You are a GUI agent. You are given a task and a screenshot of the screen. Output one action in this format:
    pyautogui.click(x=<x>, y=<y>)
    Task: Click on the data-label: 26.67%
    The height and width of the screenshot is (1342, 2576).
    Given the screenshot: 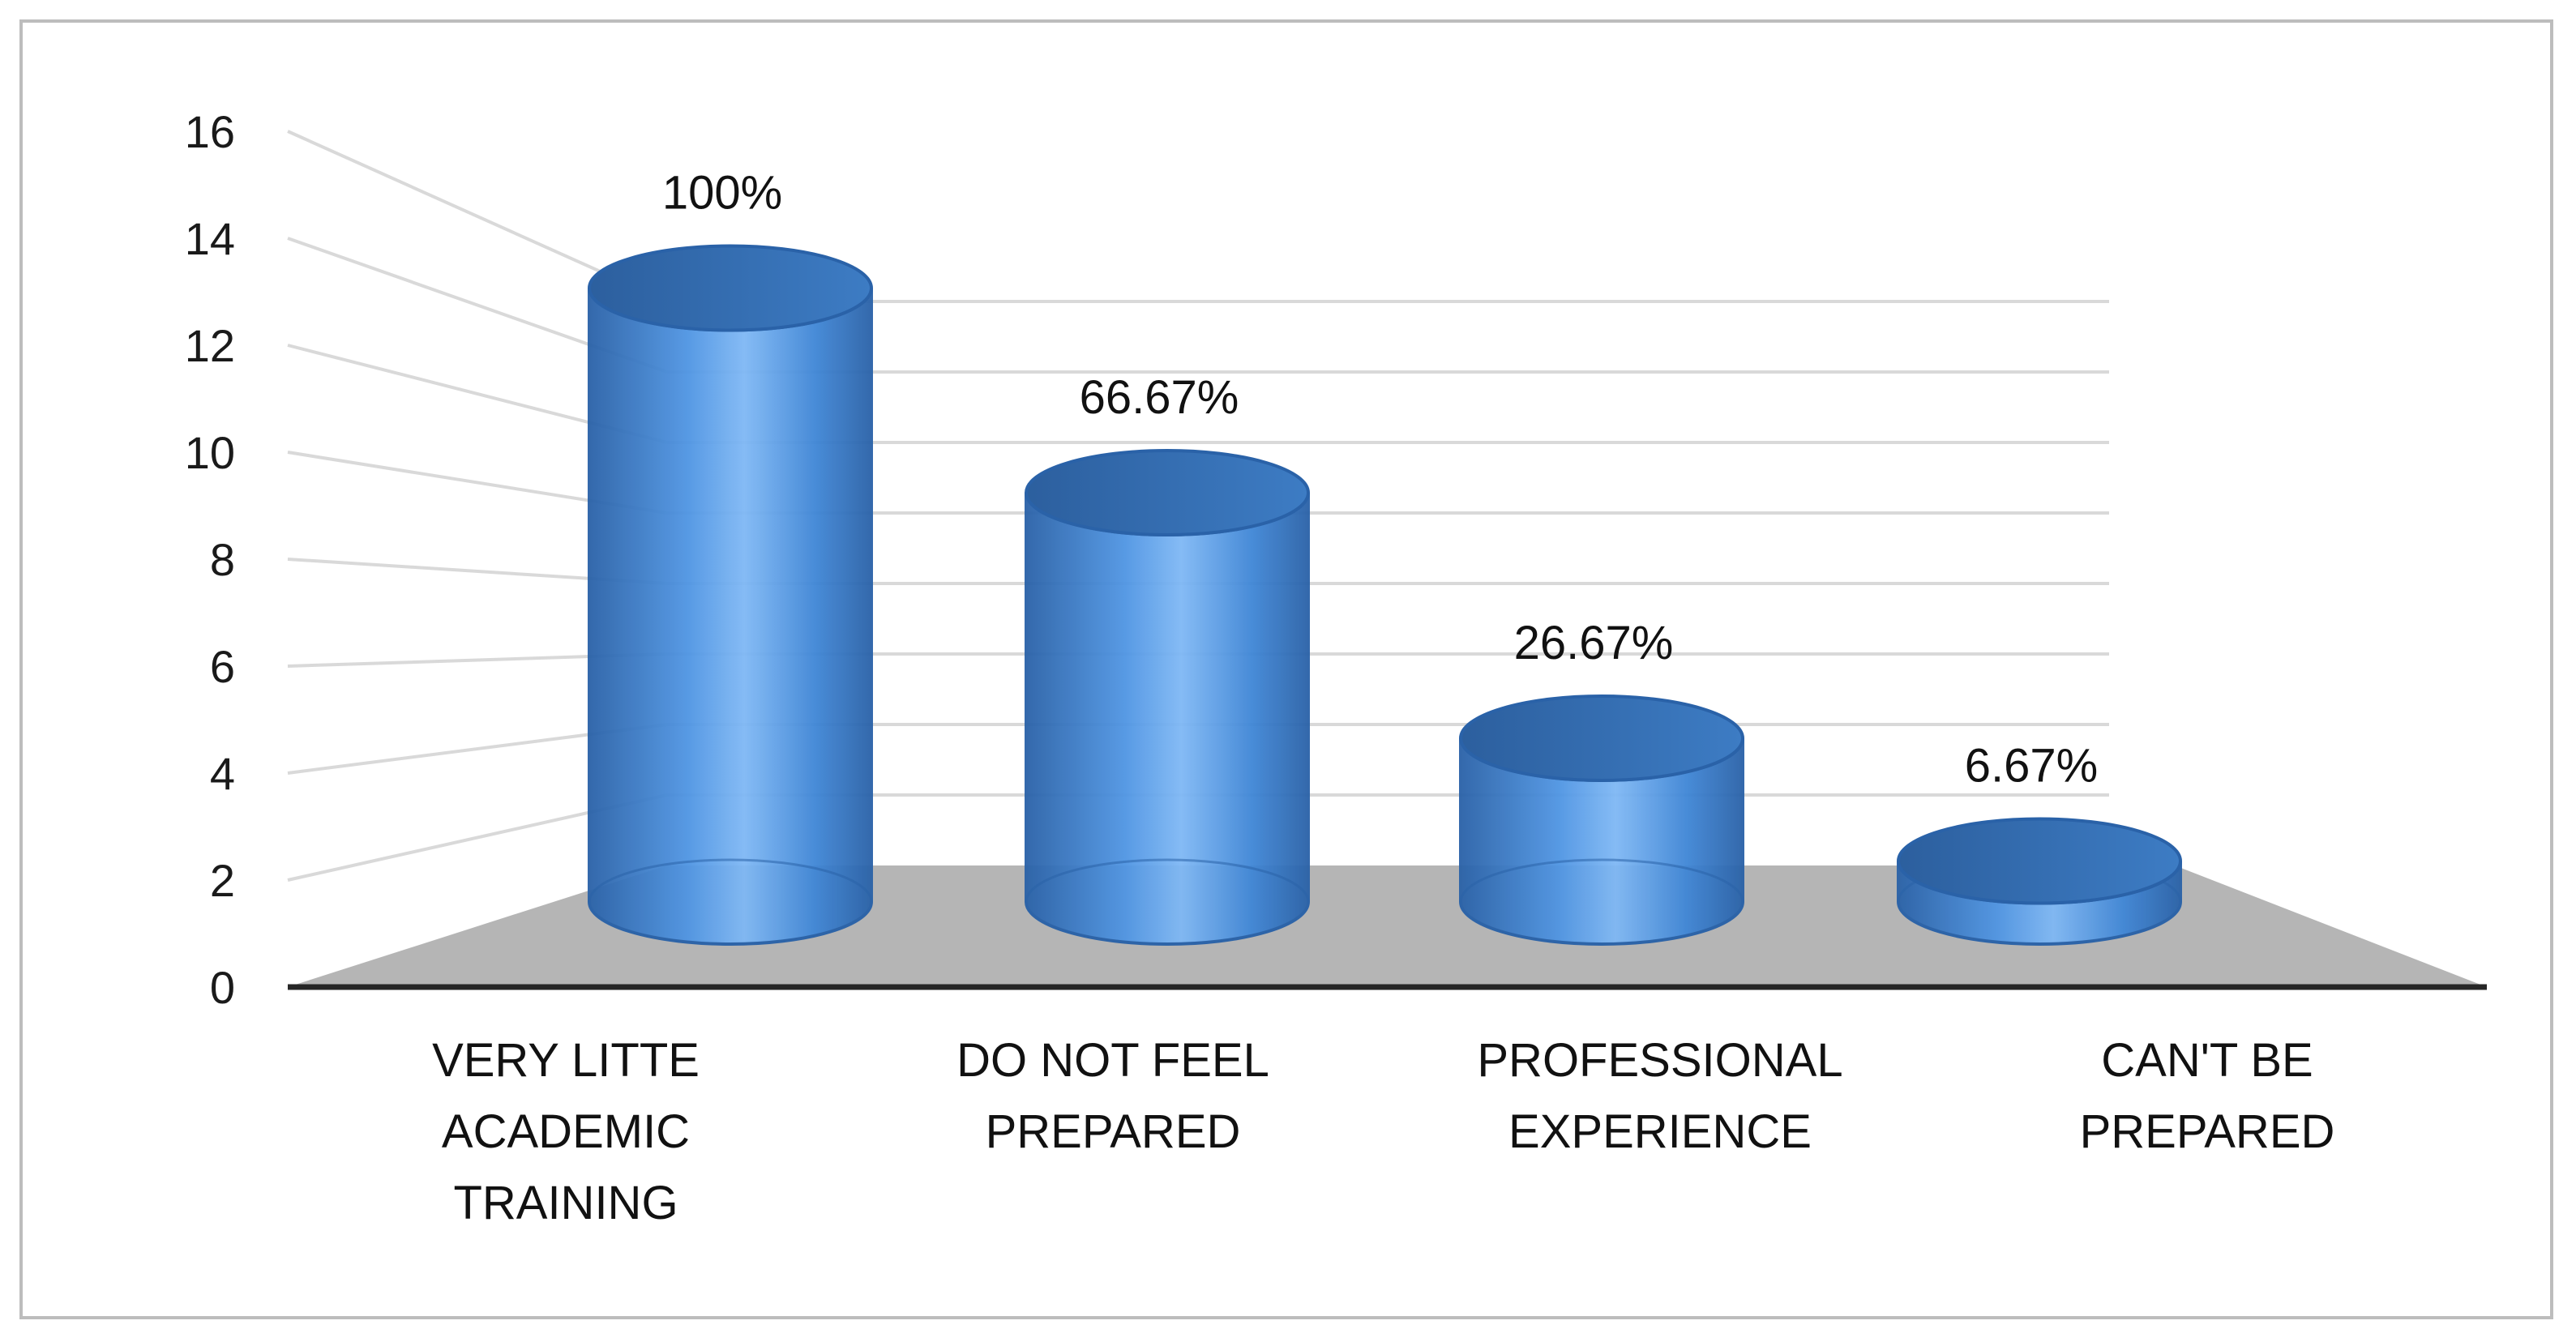 What is the action you would take?
    pyautogui.click(x=1594, y=643)
    